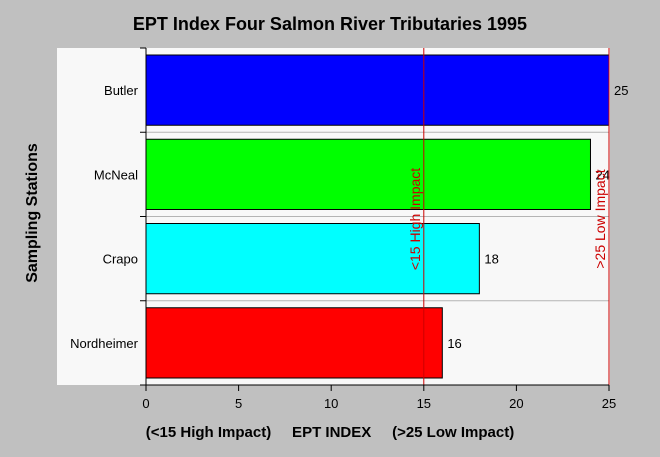 Image resolution: width=660 pixels, height=457 pixels. What do you see at coordinates (238, 403) in the screenshot?
I see `x-tick-label: 5` at bounding box center [238, 403].